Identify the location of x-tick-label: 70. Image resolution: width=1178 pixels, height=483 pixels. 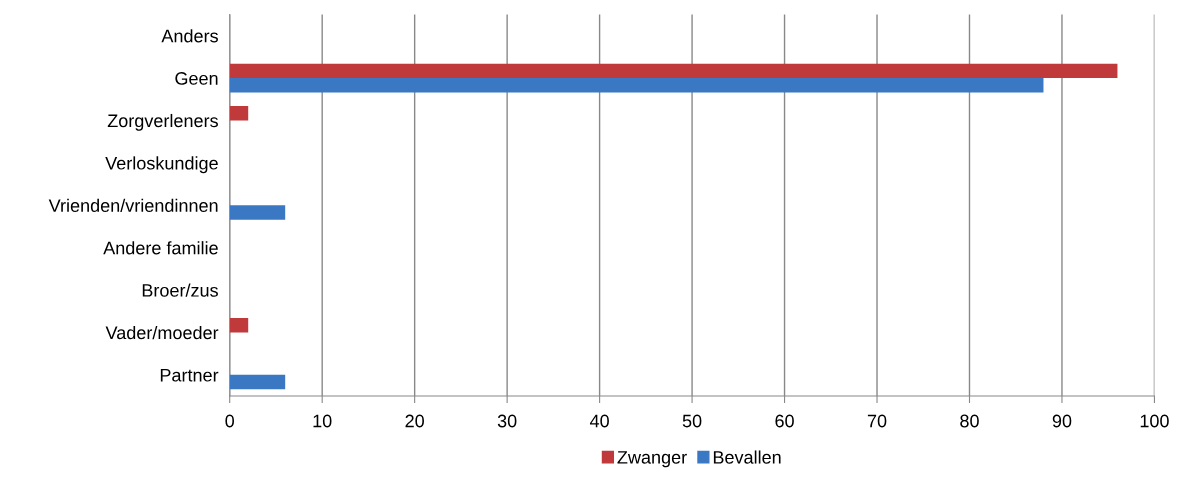
(877, 421).